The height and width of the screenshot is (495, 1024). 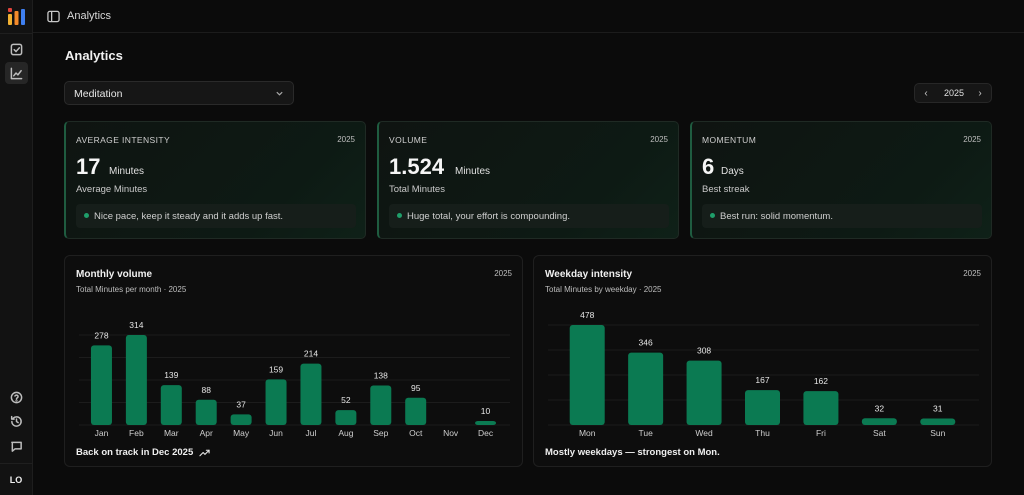 What do you see at coordinates (980, 93) in the screenshot?
I see `next-year-button: ›` at bounding box center [980, 93].